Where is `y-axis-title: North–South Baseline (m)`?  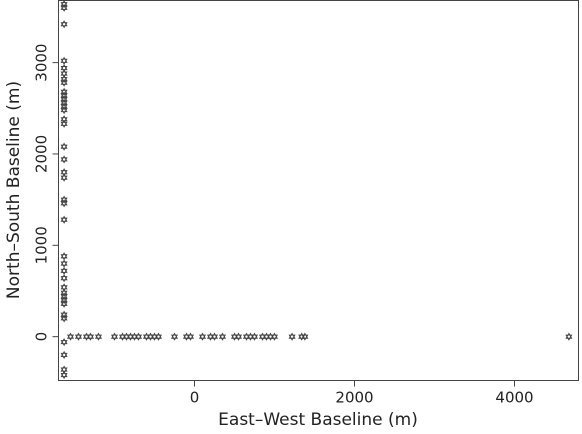
y-axis-title: North–South Baseline (m) is located at coordinates (14, 190).